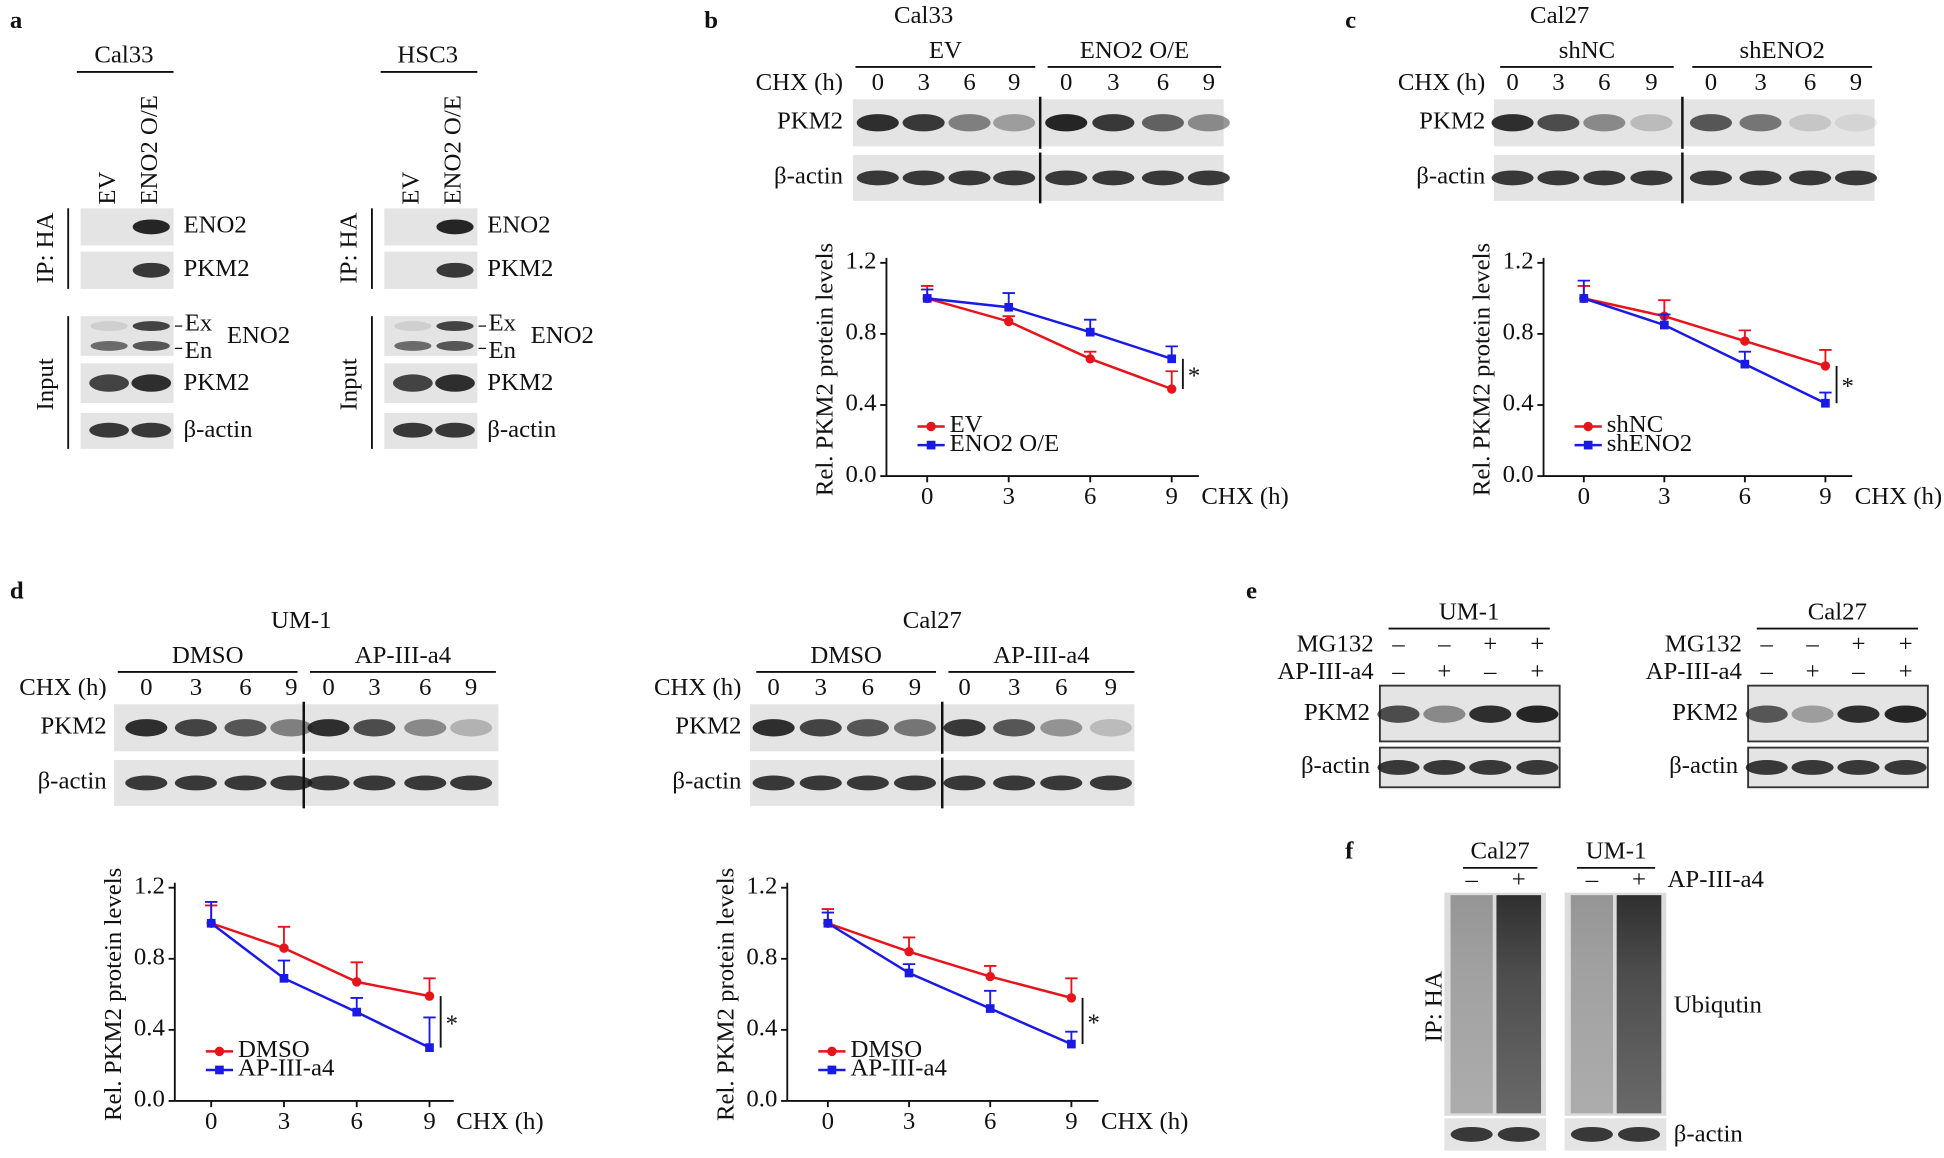 The height and width of the screenshot is (1158, 1944). Describe the element at coordinates (1090, 496) in the screenshot. I see `x-tick-label: 6` at that location.